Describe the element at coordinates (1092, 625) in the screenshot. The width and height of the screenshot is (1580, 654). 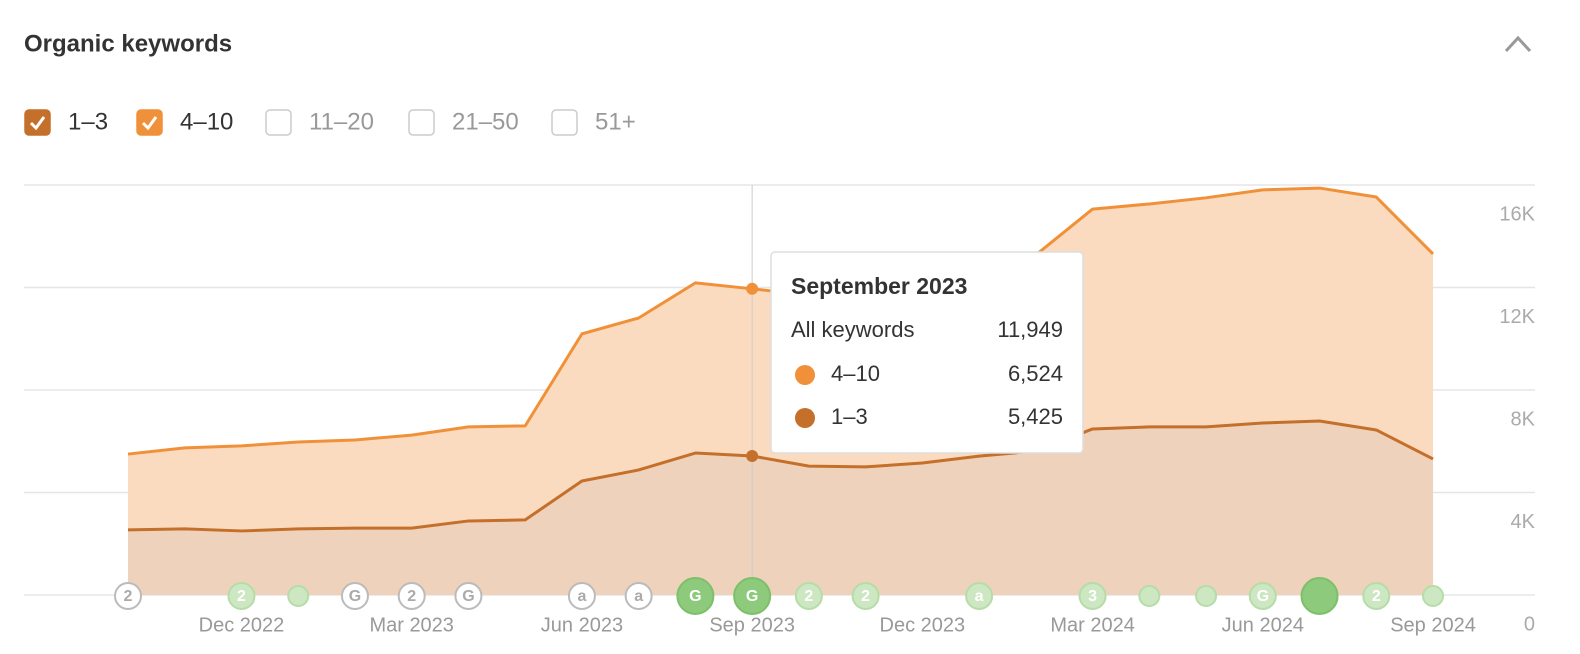
I see `x-tick-label: Mar 2024` at that location.